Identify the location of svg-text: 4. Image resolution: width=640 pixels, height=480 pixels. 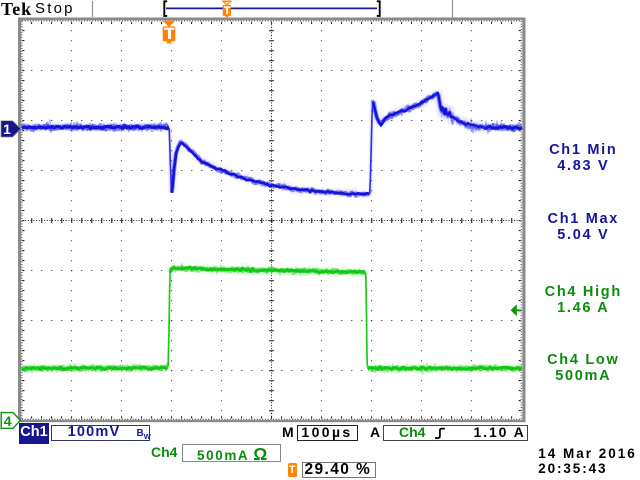
(8, 421).